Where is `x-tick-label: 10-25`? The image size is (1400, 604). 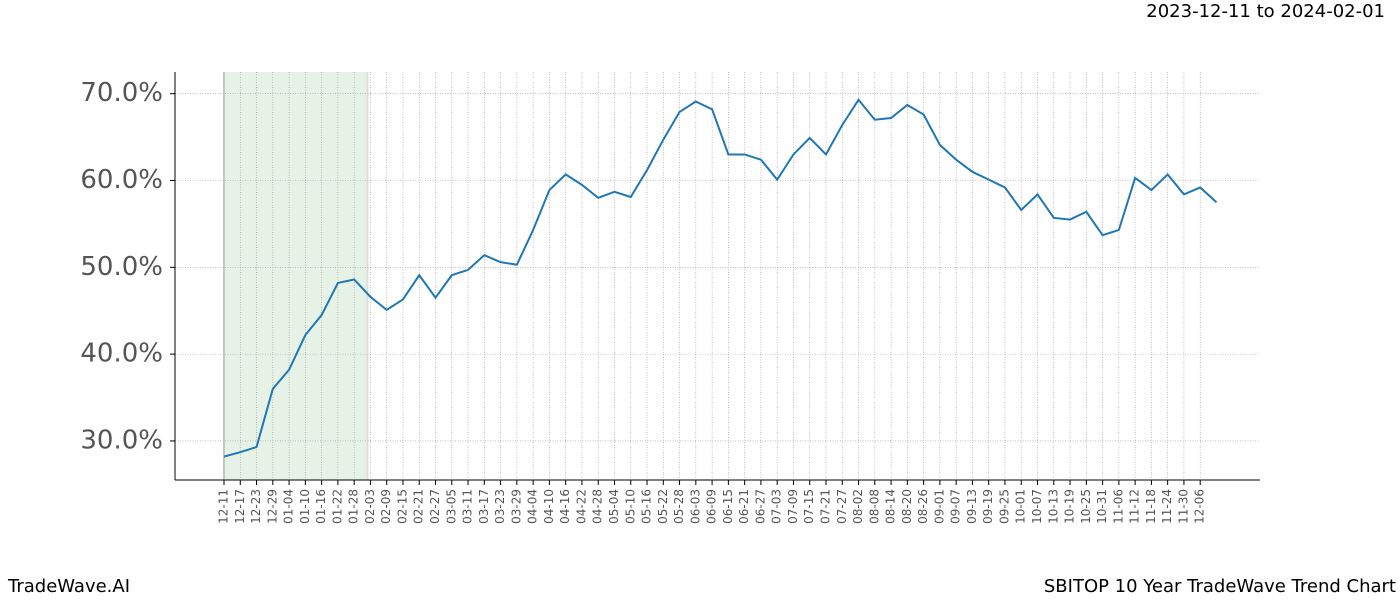
x-tick-label: 10-25 is located at coordinates (1086, 506).